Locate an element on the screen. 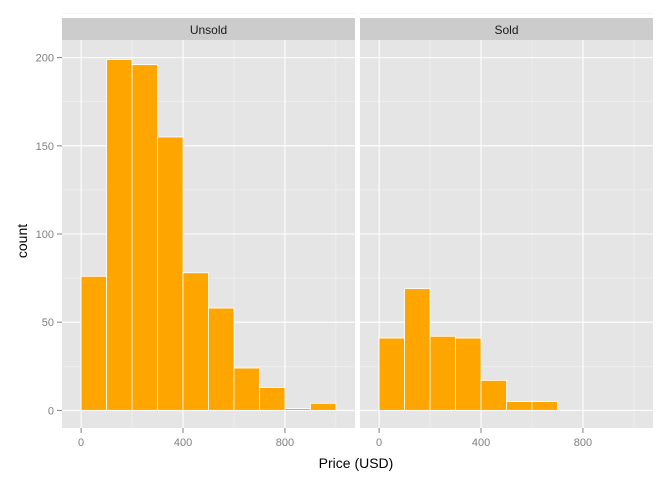  y-tick-label: 150 is located at coordinates (45, 147).